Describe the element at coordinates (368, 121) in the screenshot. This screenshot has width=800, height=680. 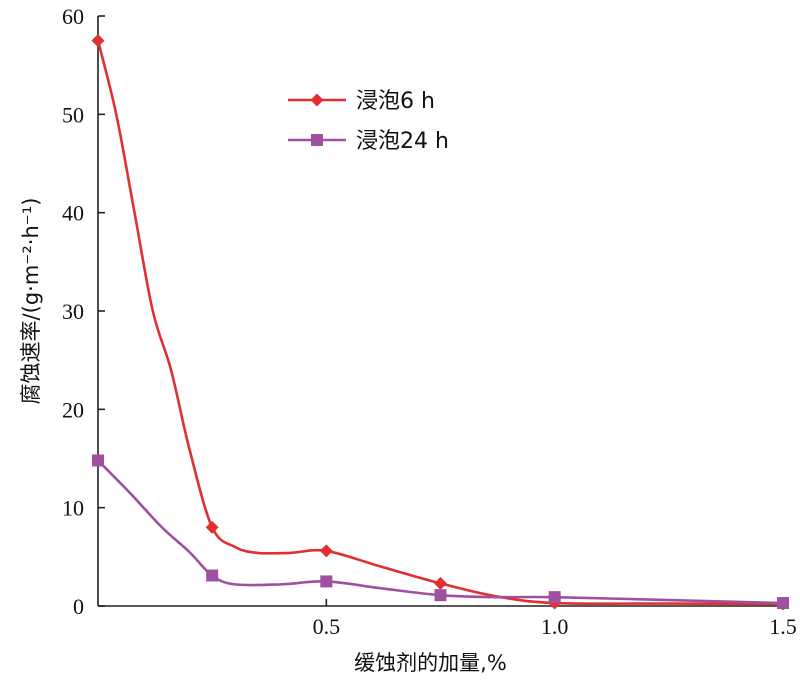
I see `legend: 浸泡6 h 浸泡24 h` at that location.